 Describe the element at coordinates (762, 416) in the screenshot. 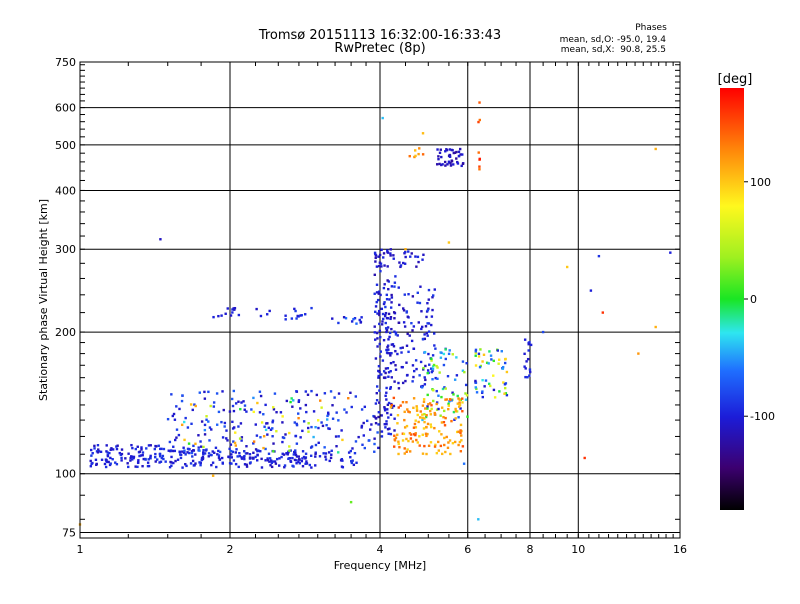

I see `colorbar-tick-label: -100` at that location.